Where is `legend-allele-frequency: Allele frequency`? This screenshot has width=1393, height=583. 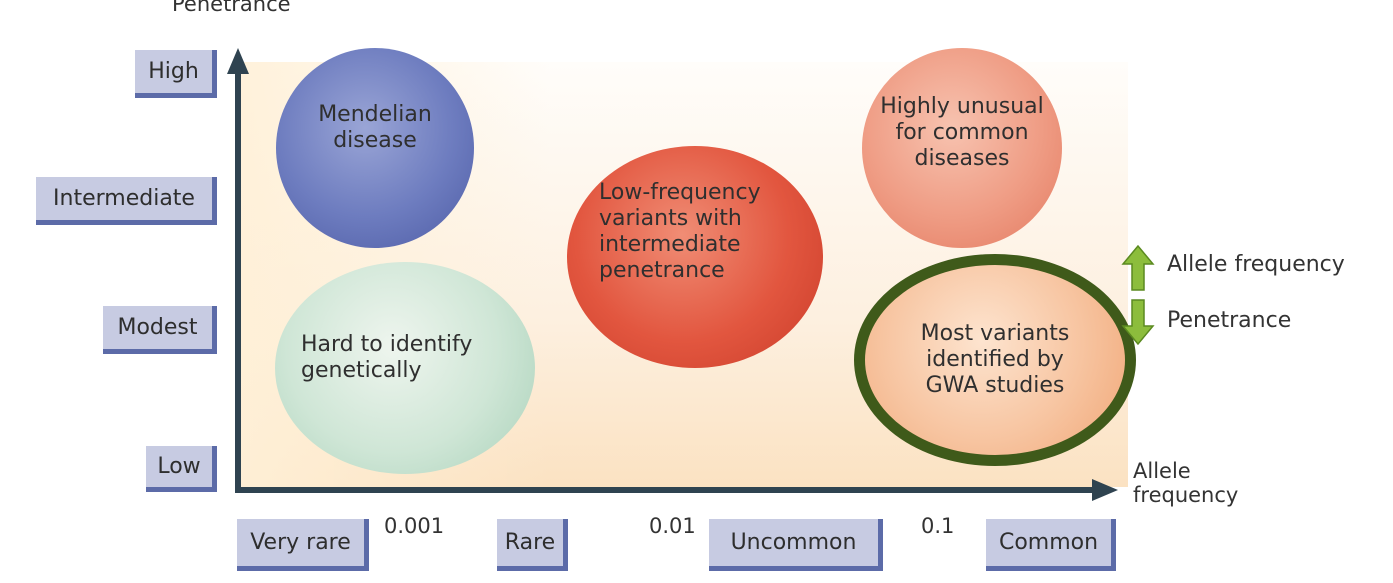
legend-allele-frequency: Allele frequency is located at coordinates (1256, 264).